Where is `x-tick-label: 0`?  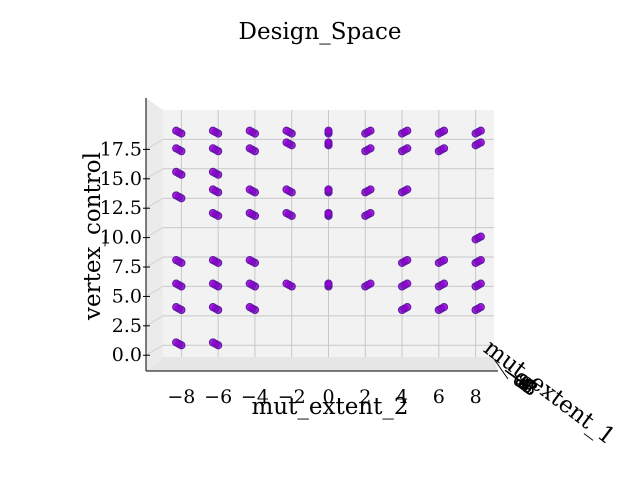 x-tick-label: 0 is located at coordinates (328, 397).